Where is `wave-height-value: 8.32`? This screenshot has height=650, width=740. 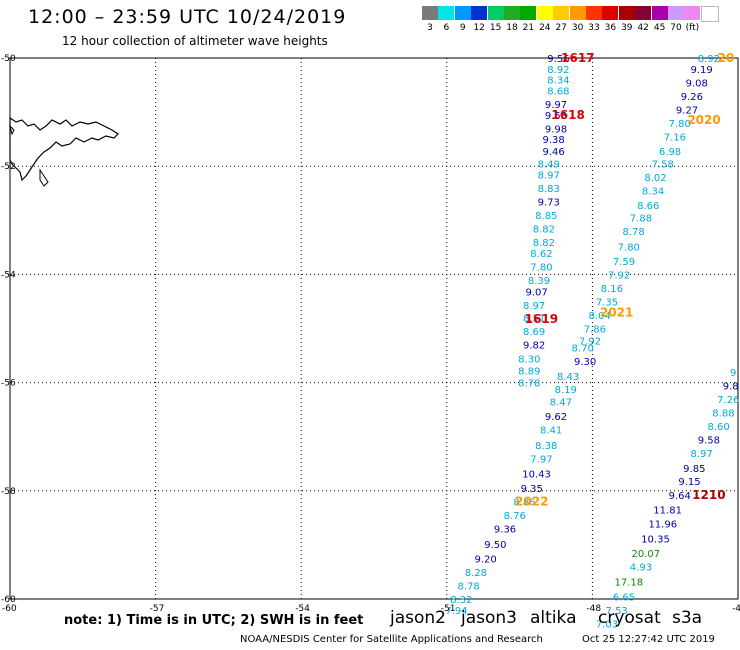
wave-height-value: 8.32 is located at coordinates (461, 600).